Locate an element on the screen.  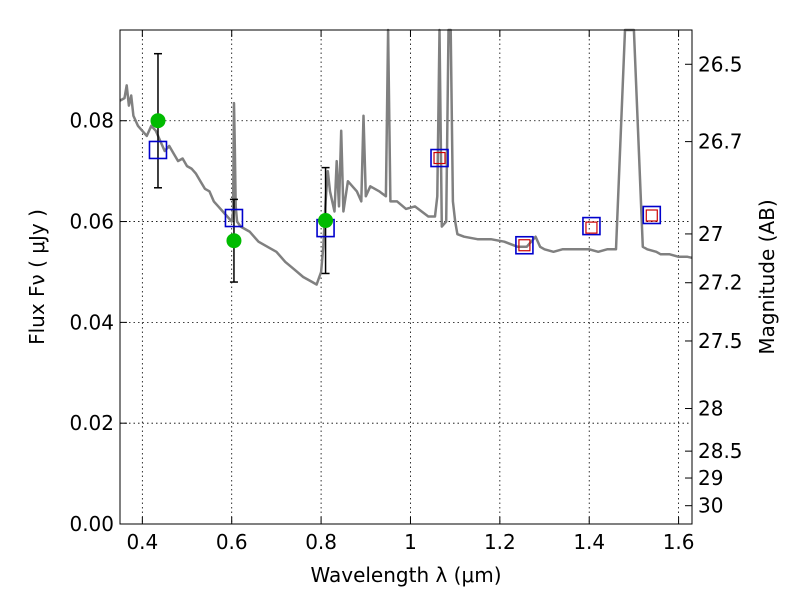
x-axis-label: Wavelength λ (μm) is located at coordinates (405, 575).